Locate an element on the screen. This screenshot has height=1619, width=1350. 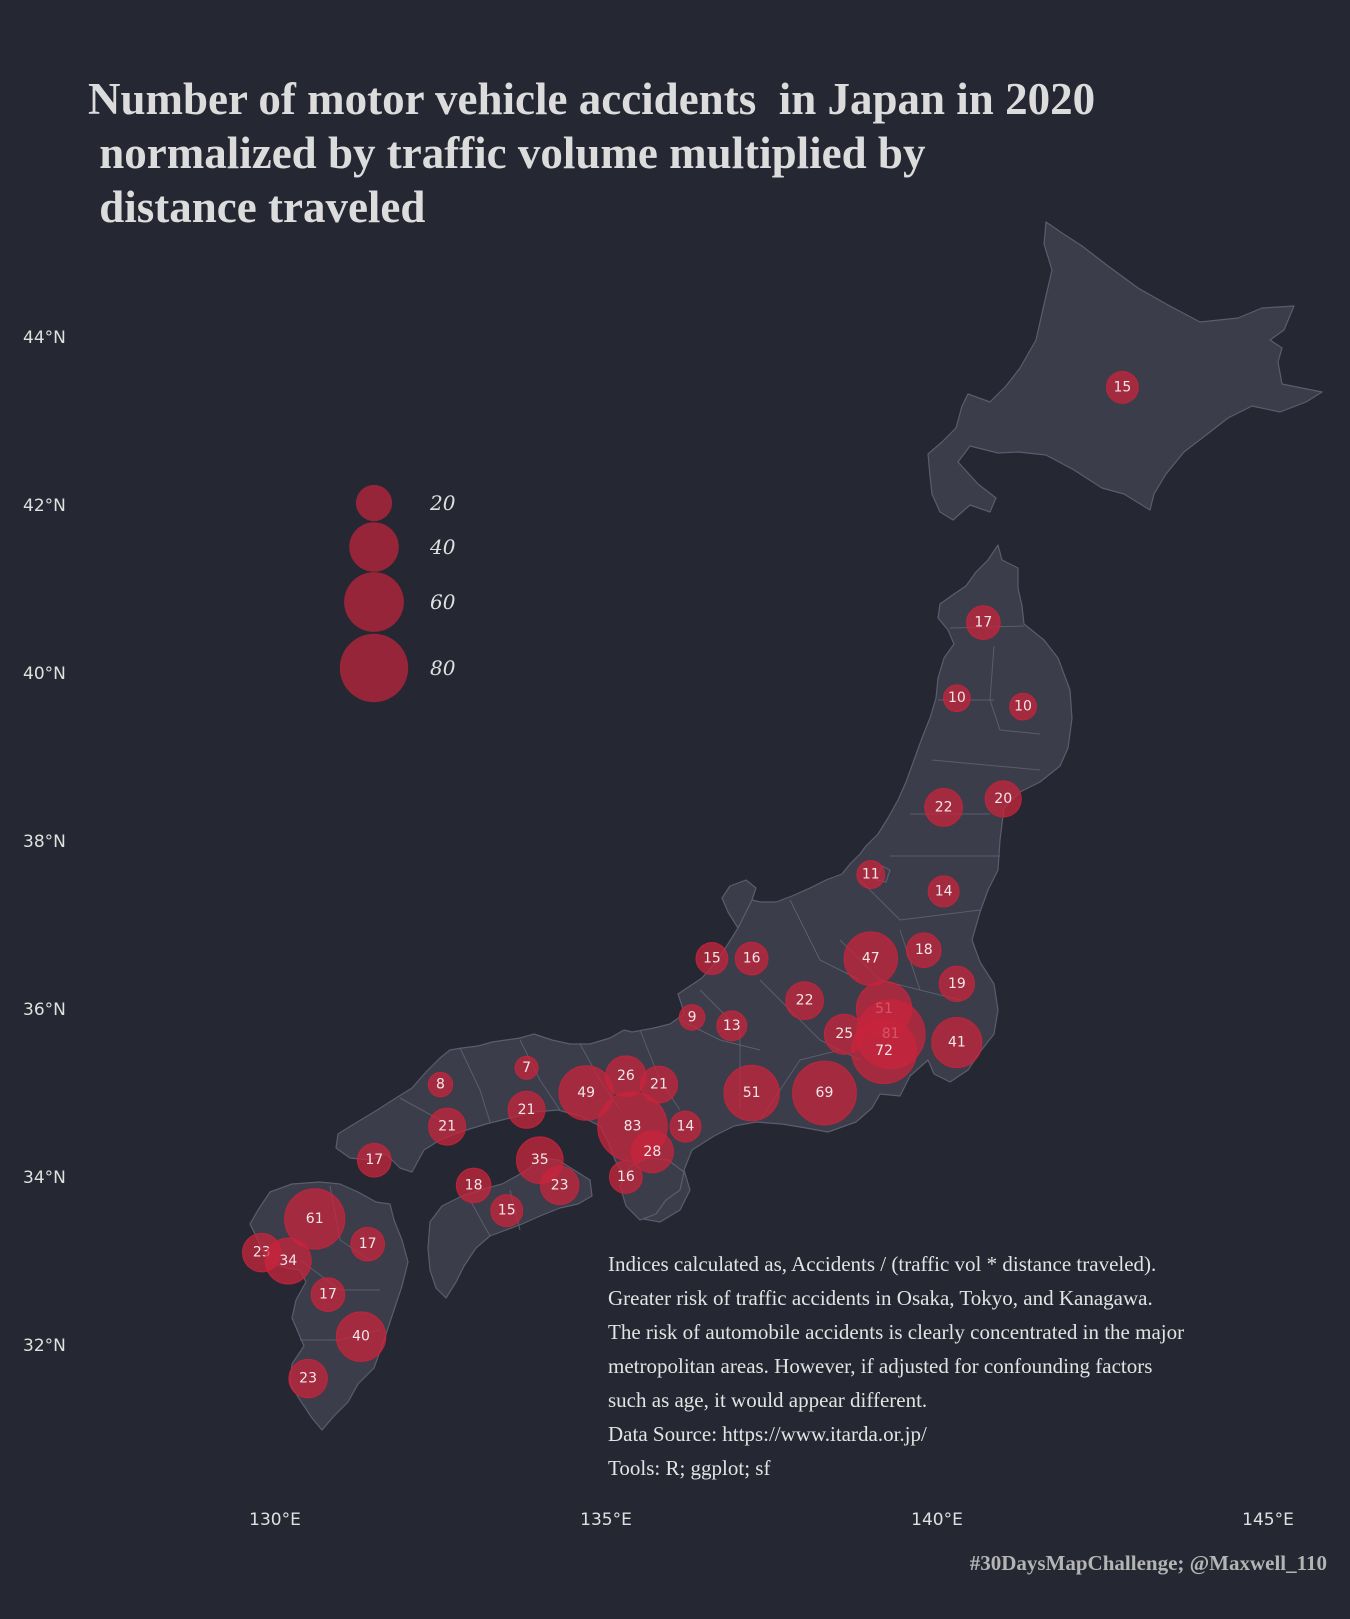
bubble-value-label: 28 is located at coordinates (652, 1152).